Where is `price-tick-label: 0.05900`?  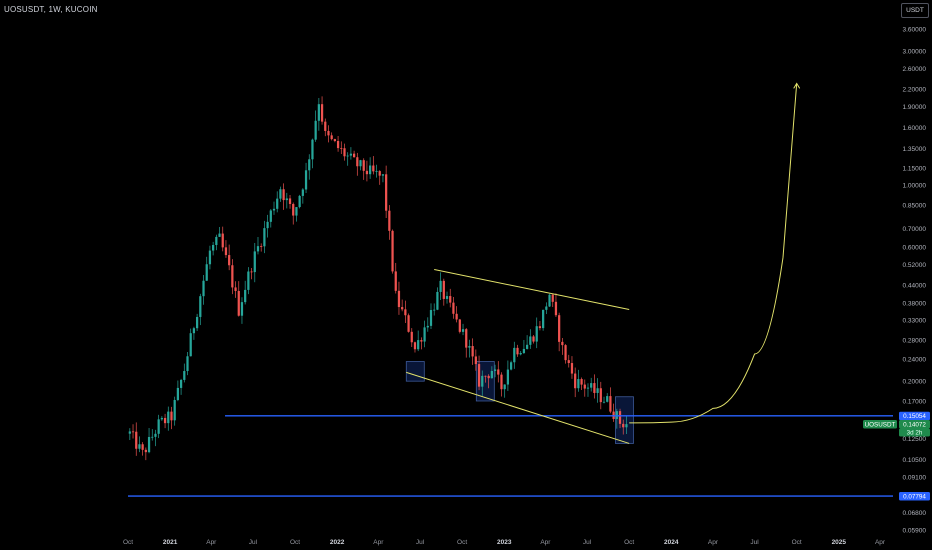
price-tick-label: 0.05900 is located at coordinates (915, 531).